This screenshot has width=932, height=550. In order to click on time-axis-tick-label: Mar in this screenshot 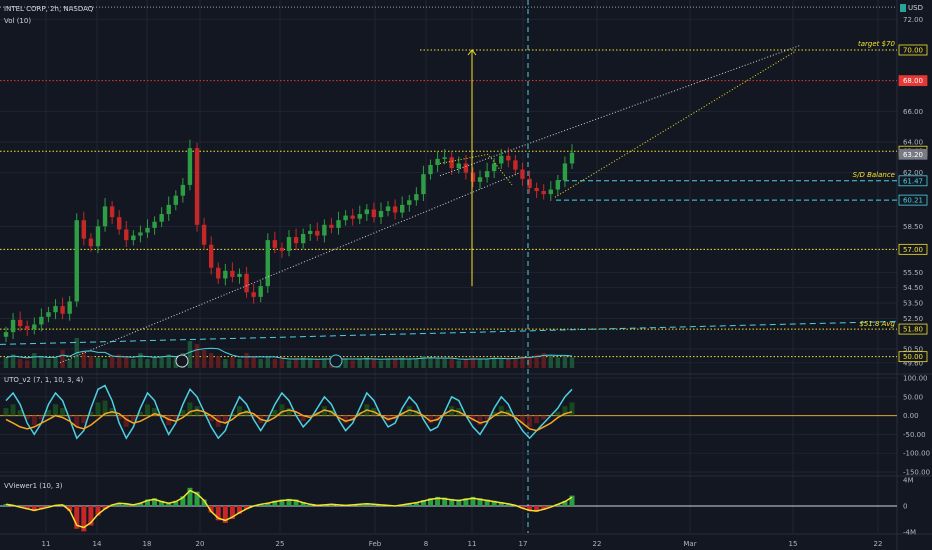, I will do `click(689, 544)`.